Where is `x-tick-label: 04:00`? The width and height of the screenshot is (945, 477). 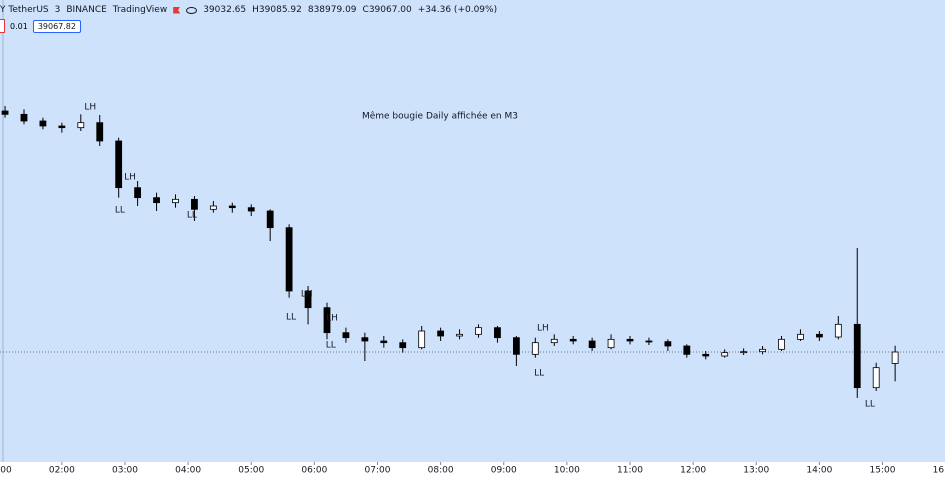 x-tick-label: 04:00 is located at coordinates (188, 471).